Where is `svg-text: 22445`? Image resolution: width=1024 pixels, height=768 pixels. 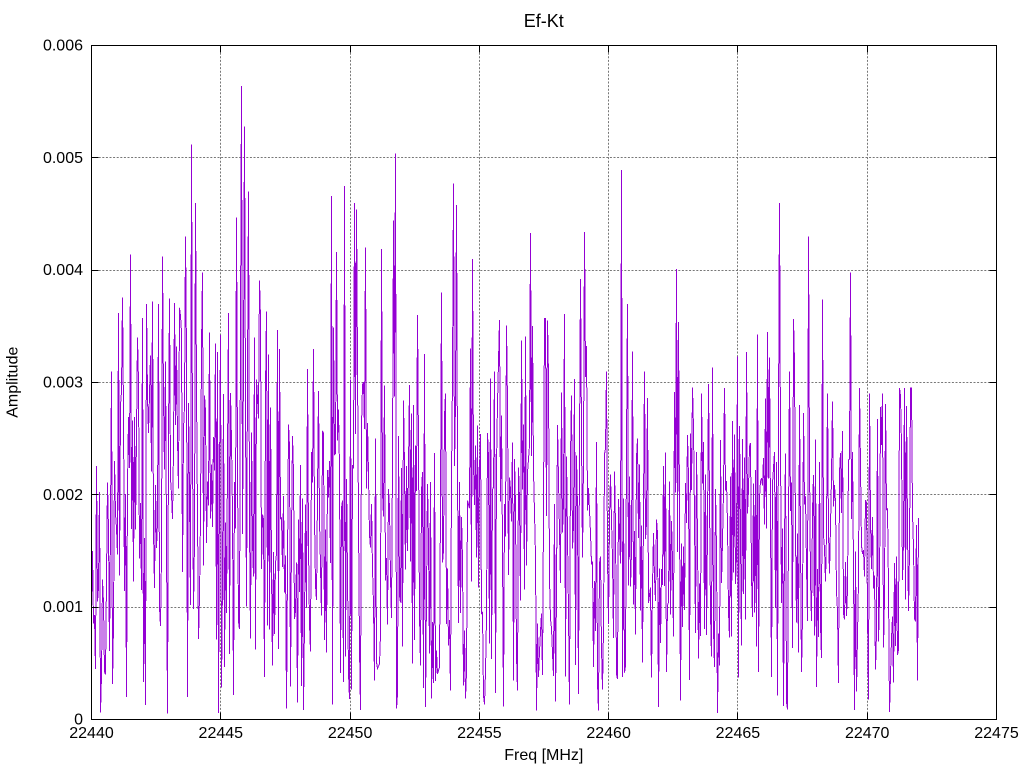
svg-text: 22445 is located at coordinates (221, 733).